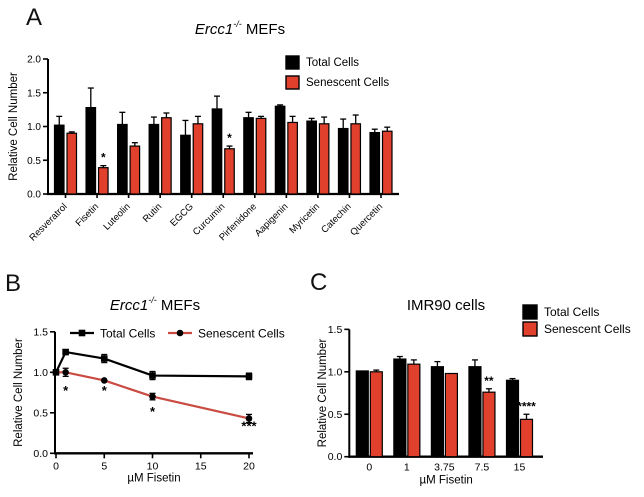 The height and width of the screenshot is (497, 644). Describe the element at coordinates (82, 333) in the screenshot. I see `legend-marker-square` at that location.